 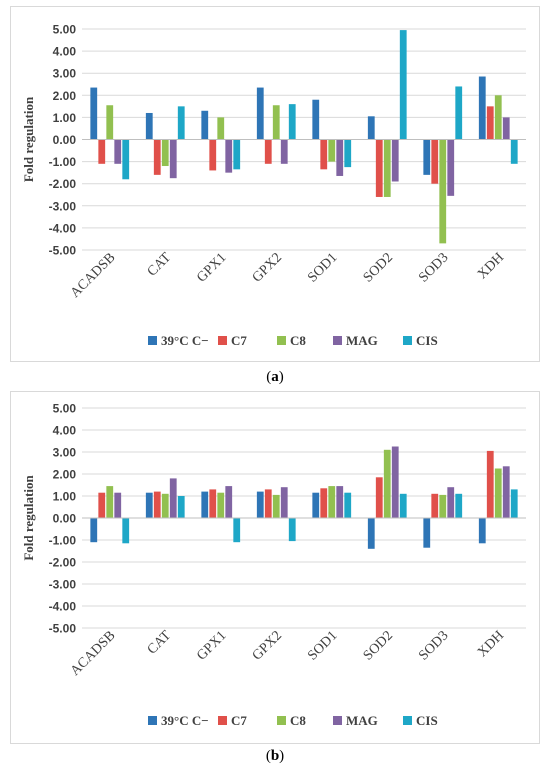 I want to click on y-tick-label: -4.00, so click(x=63, y=607).